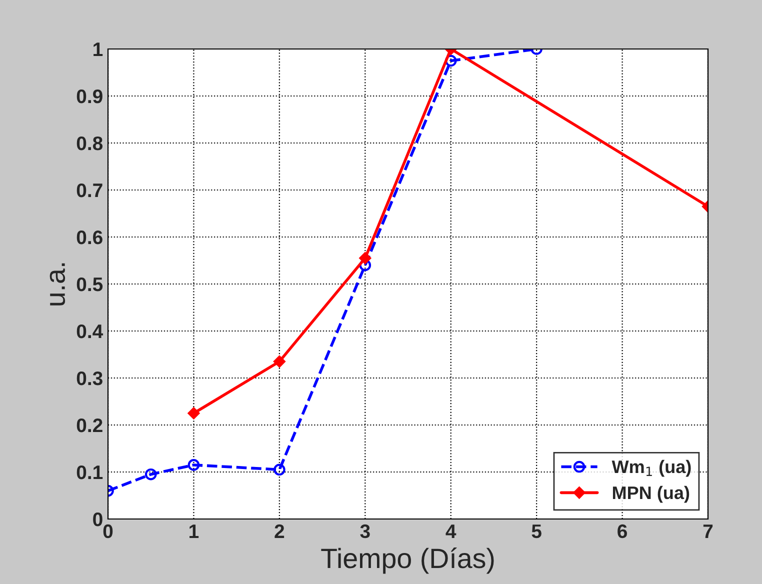 The height and width of the screenshot is (584, 762). Describe the element at coordinates (90, 331) in the screenshot. I see `y-tick-label: 0.4` at that location.